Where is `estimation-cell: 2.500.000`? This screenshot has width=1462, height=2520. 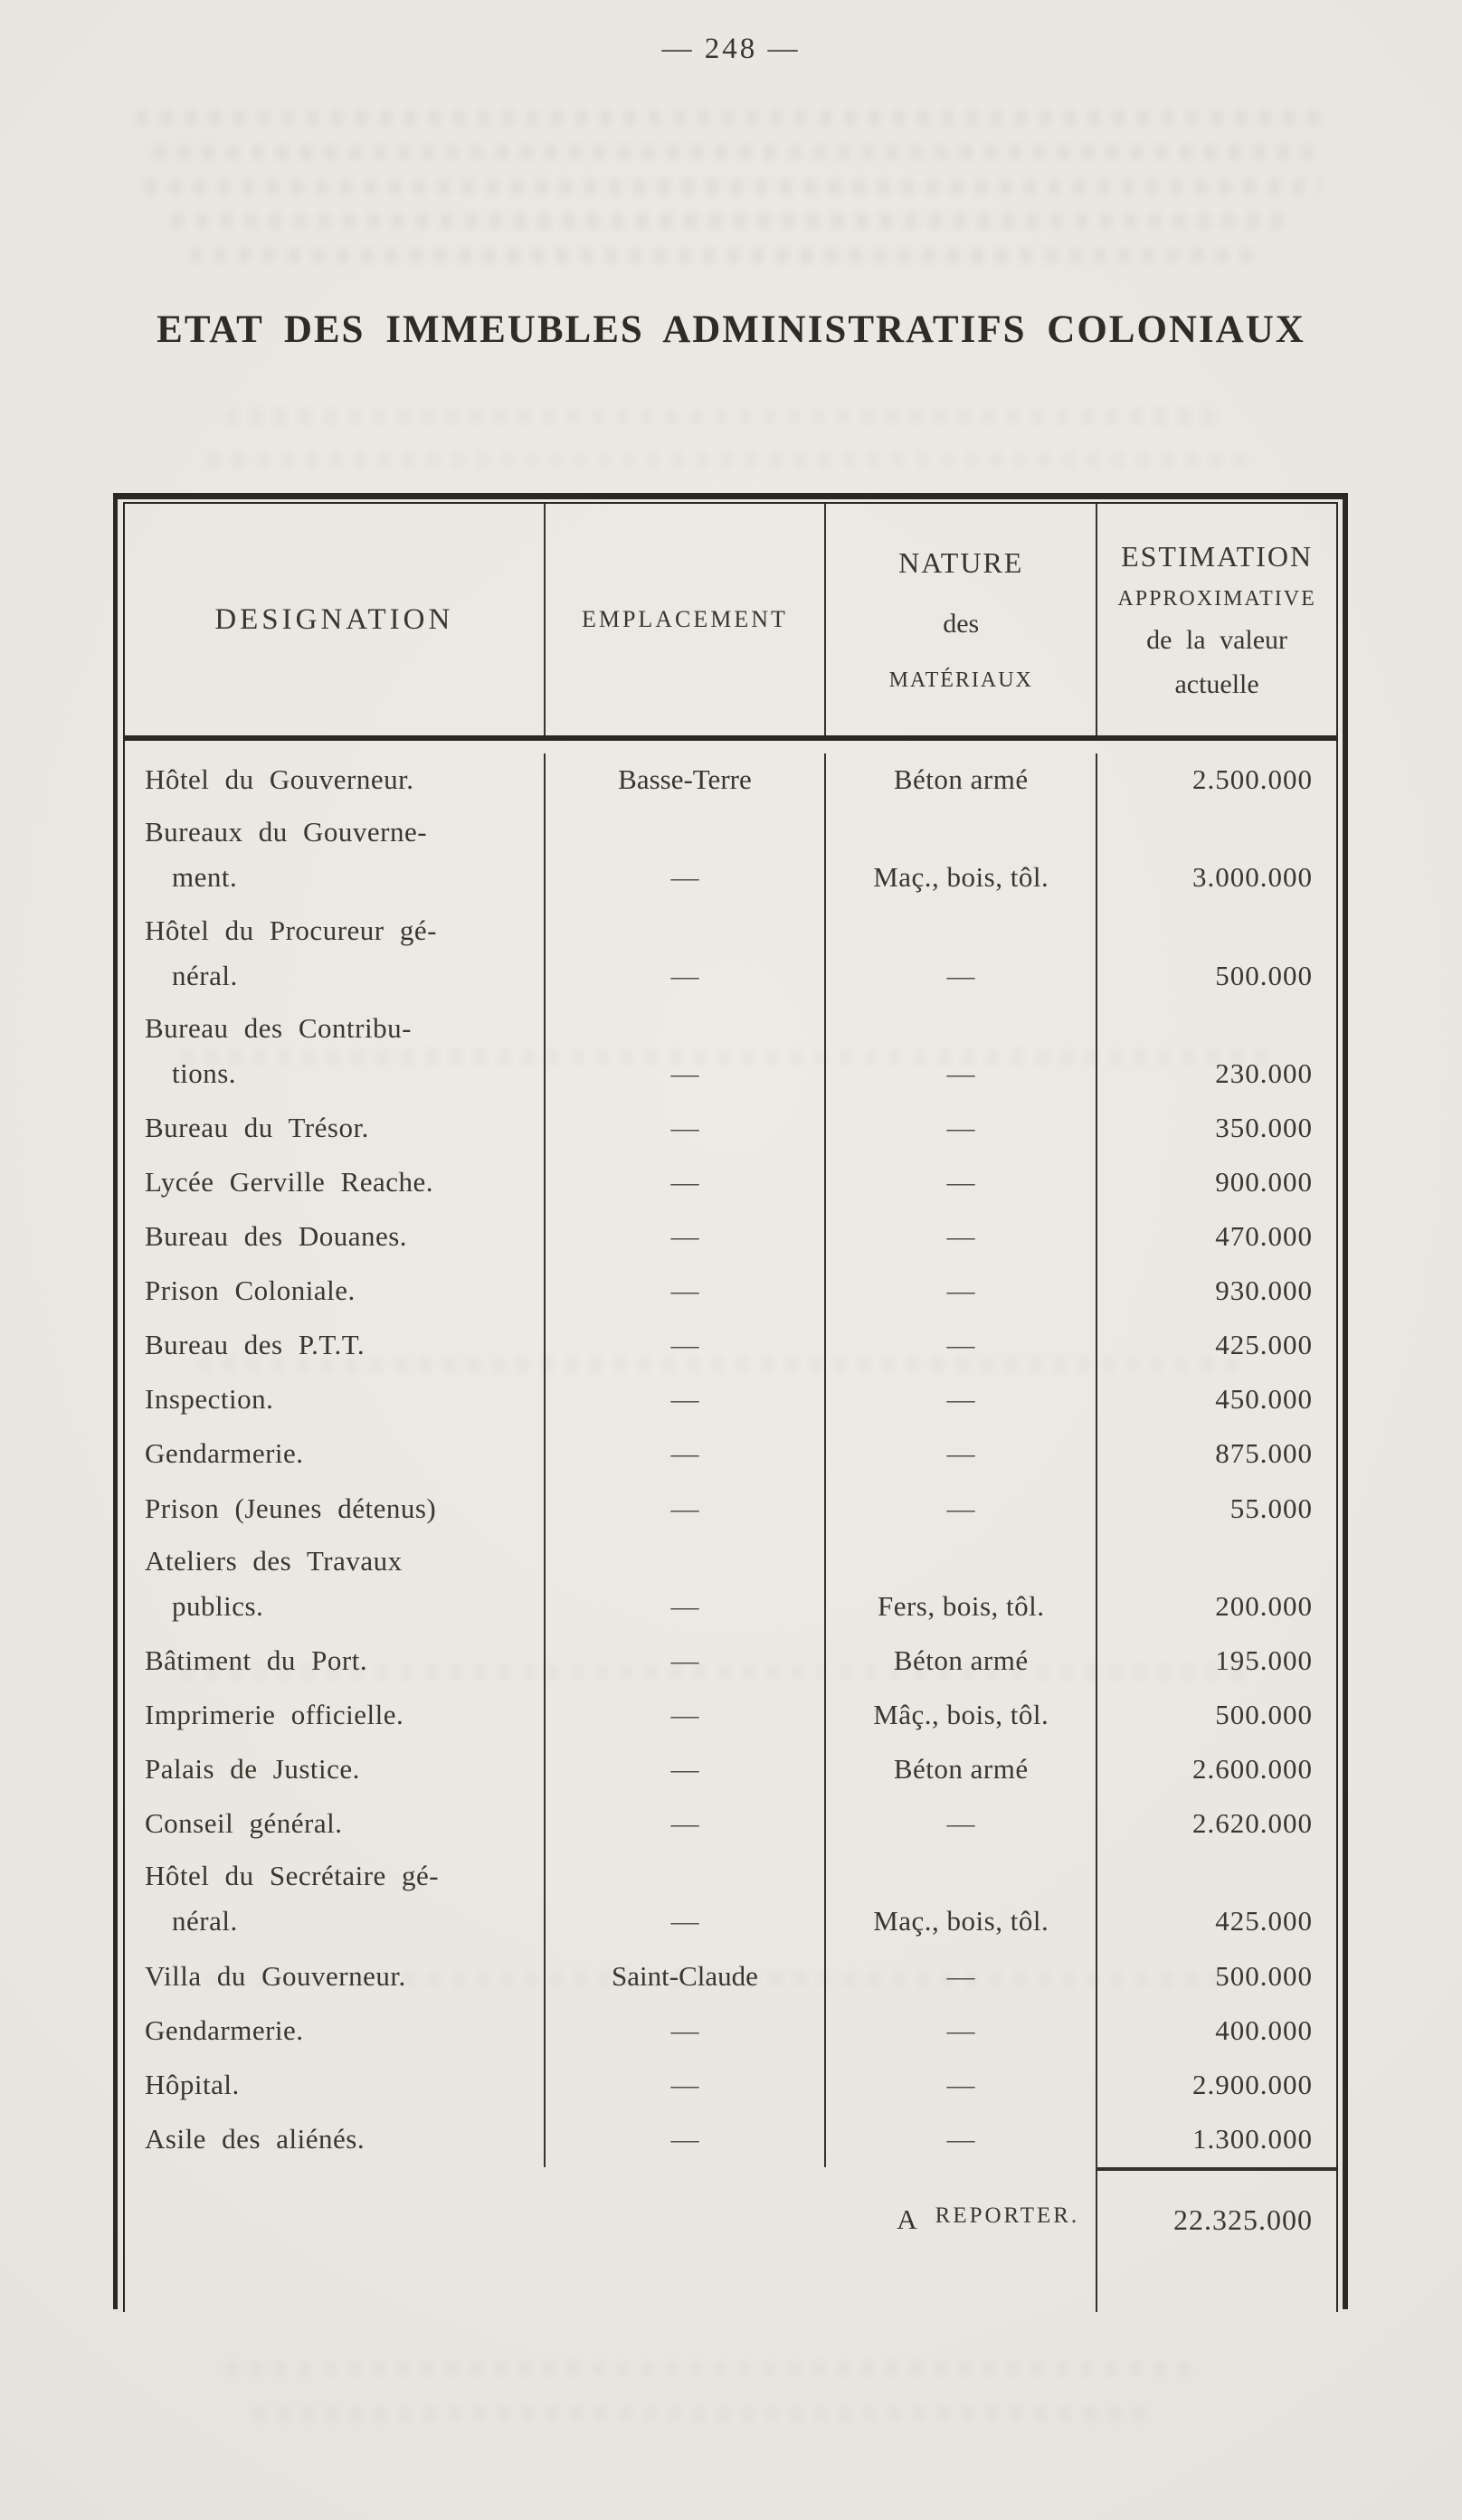 estimation-cell: 2.500.000 is located at coordinates (1216, 781).